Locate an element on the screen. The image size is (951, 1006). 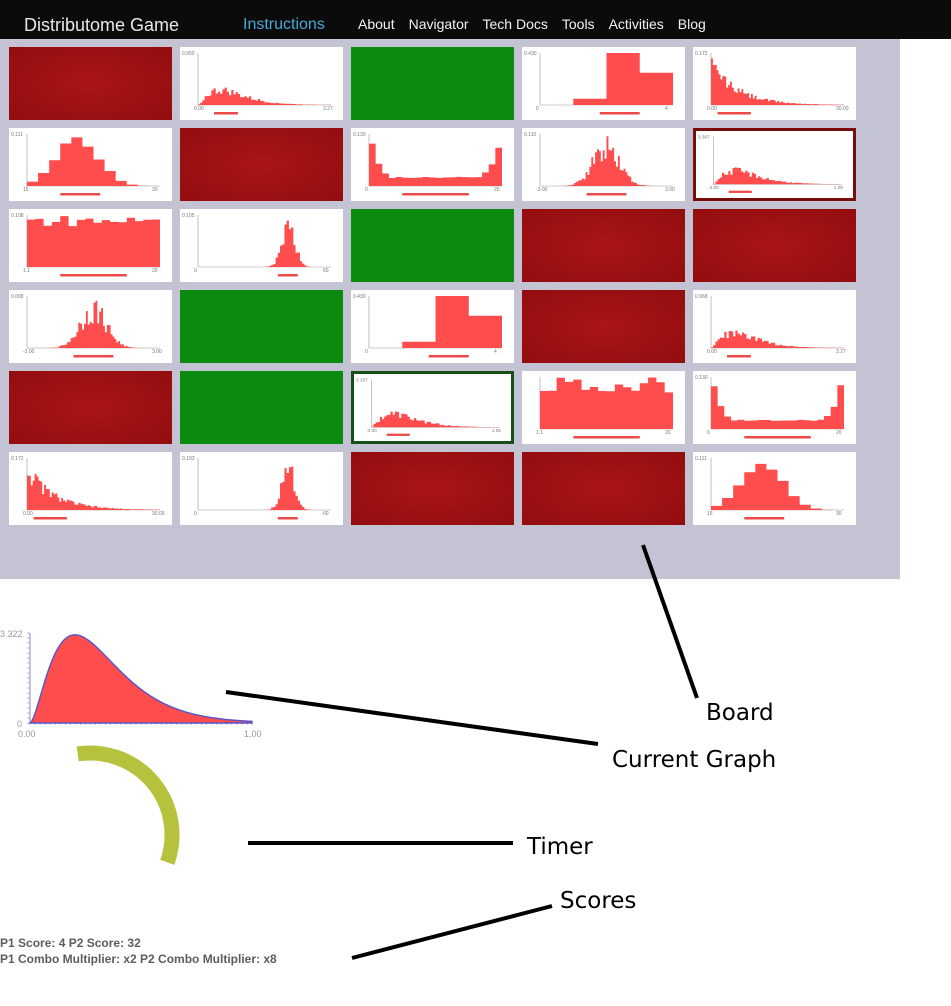
board-tile-r3-c1: 0.108 1.1 20 is located at coordinates (90, 245).